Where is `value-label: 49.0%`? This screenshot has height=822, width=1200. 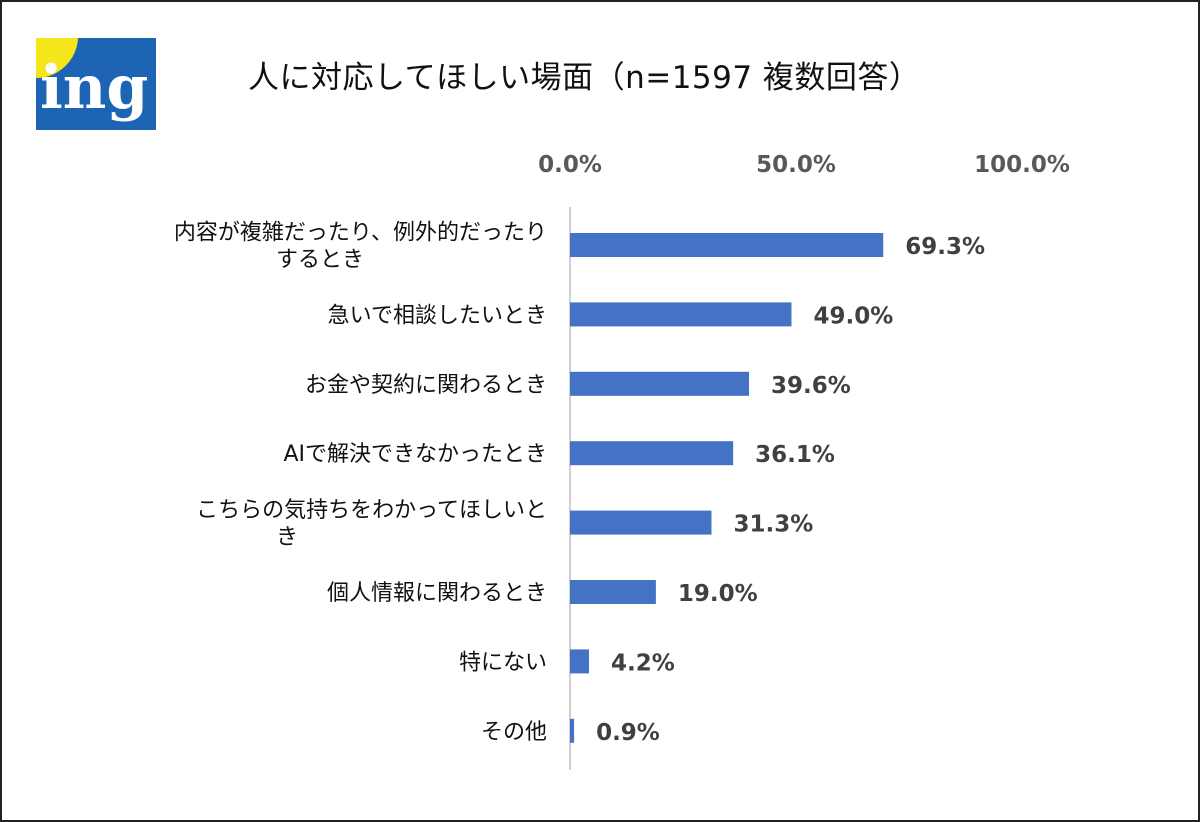 value-label: 49.0% is located at coordinates (853, 316).